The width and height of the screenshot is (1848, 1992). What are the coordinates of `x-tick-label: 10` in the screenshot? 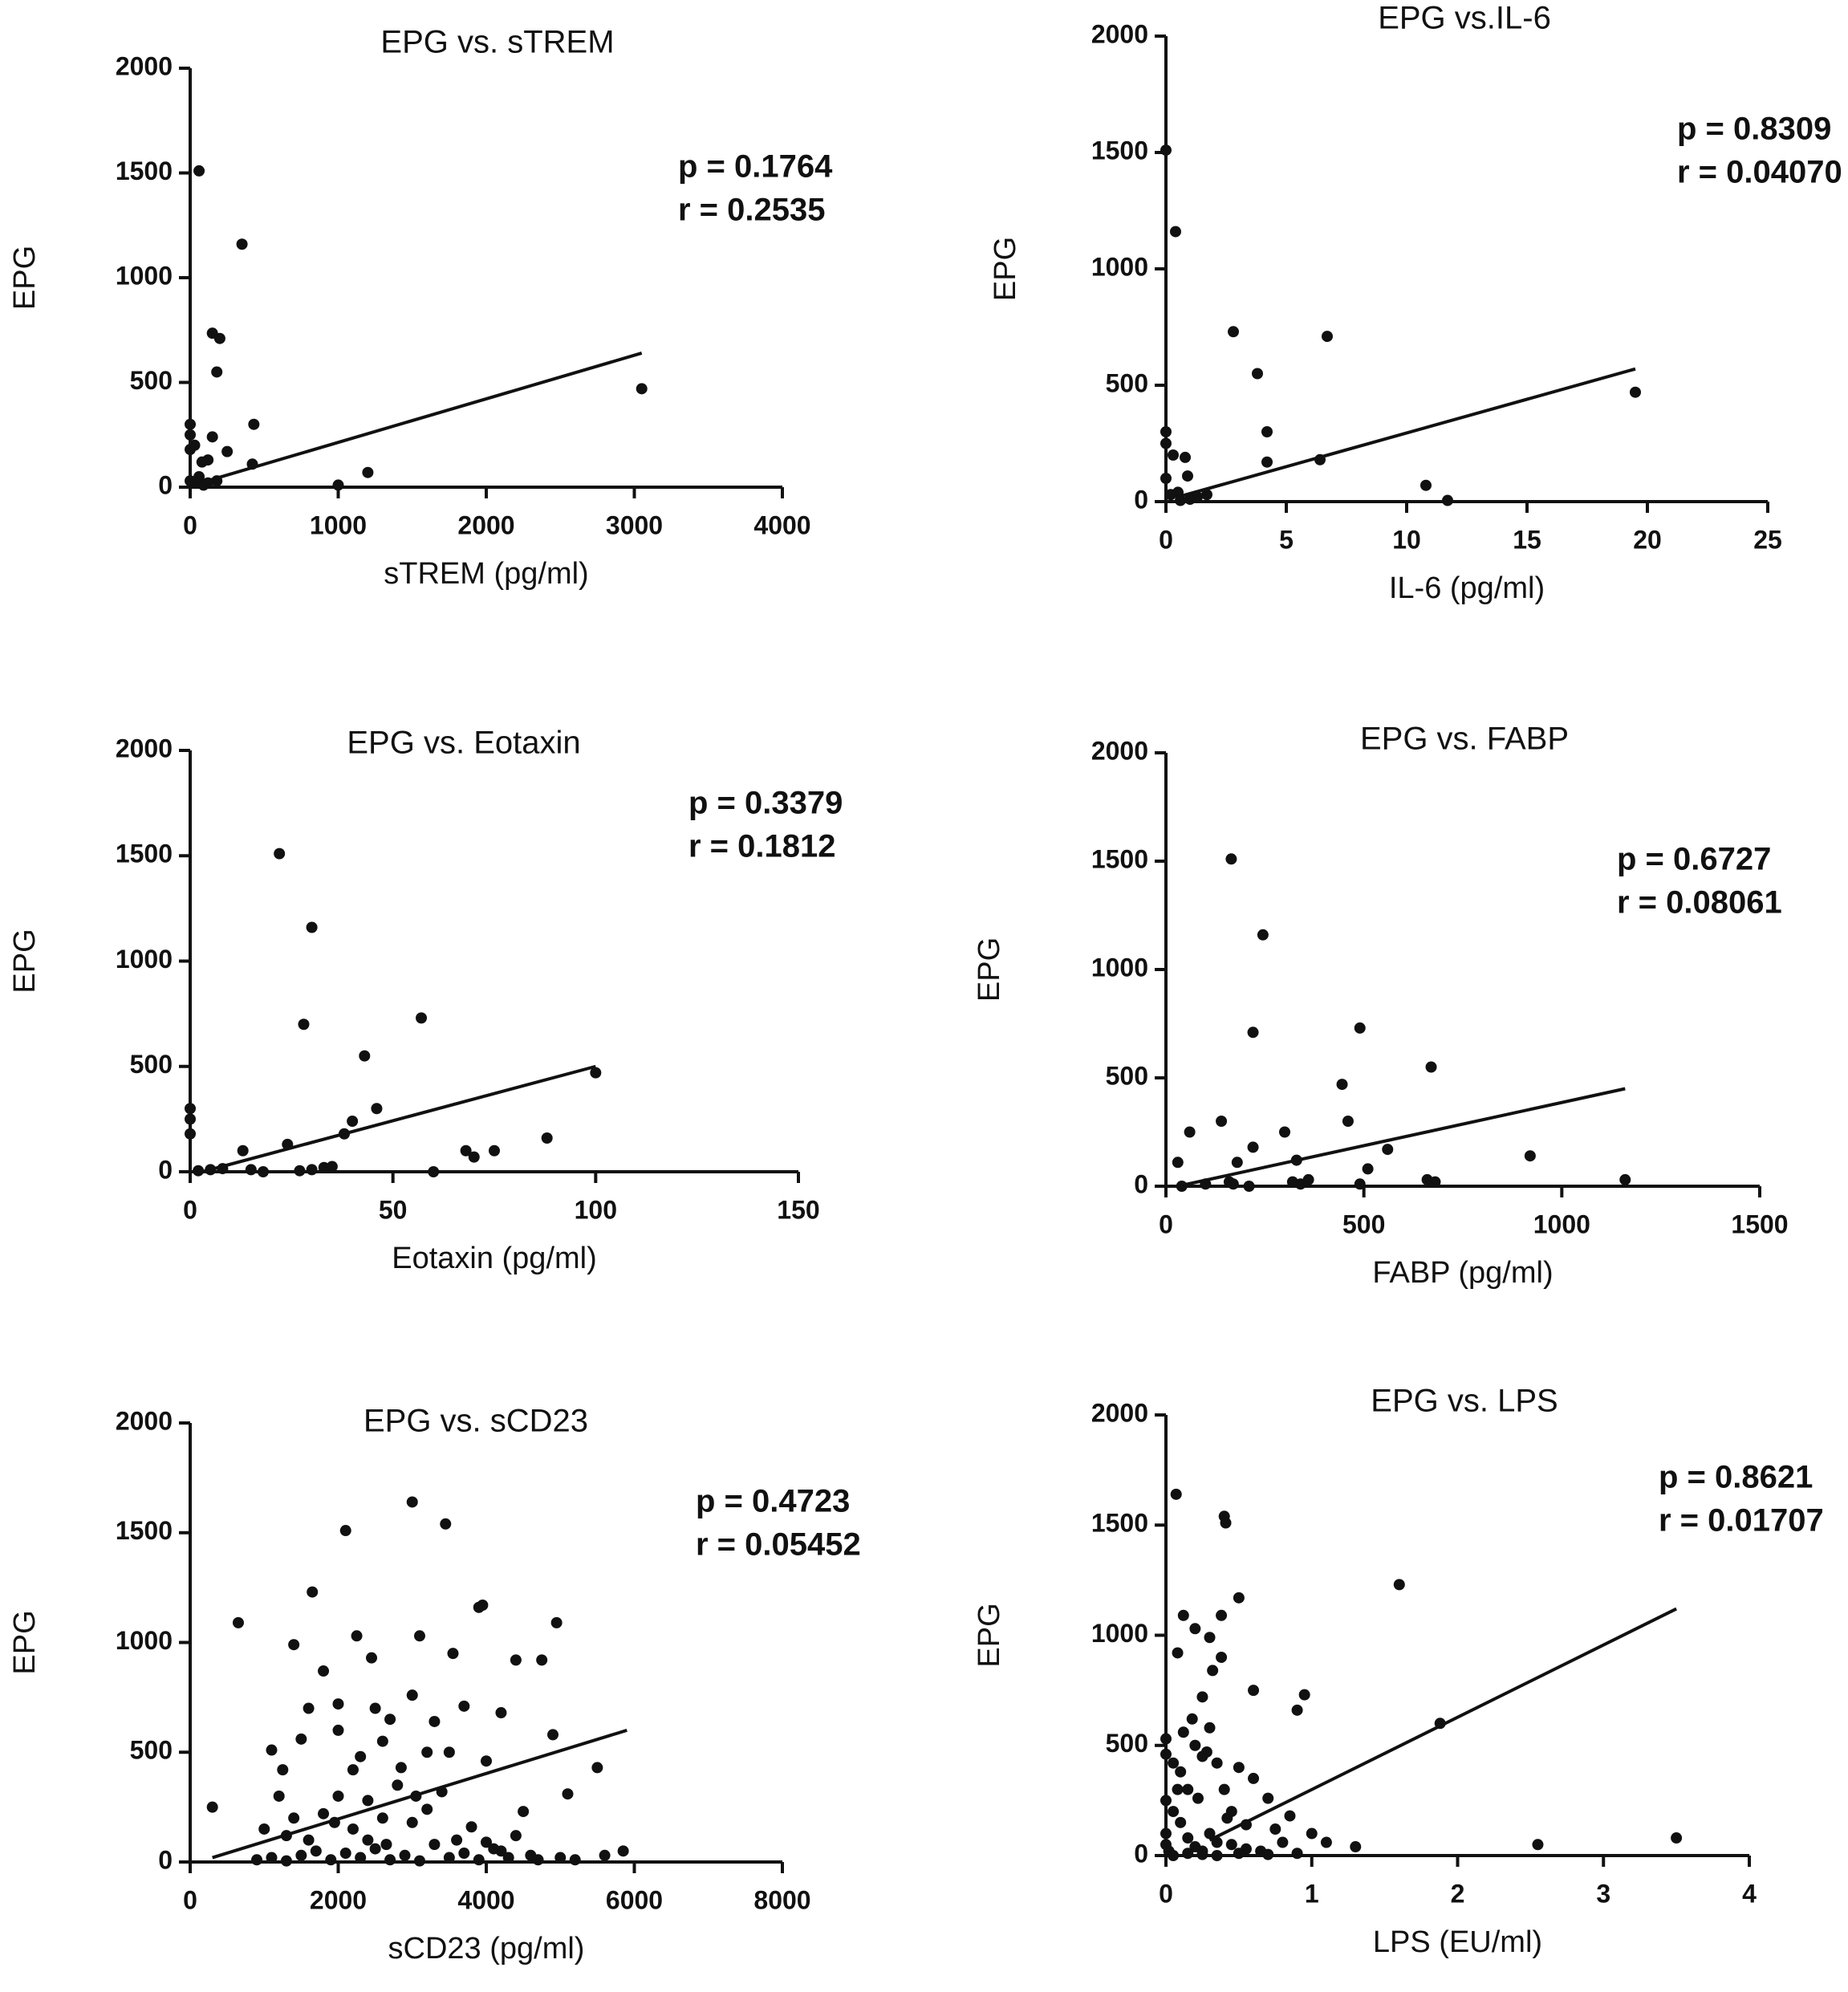 It's located at (1406, 539).